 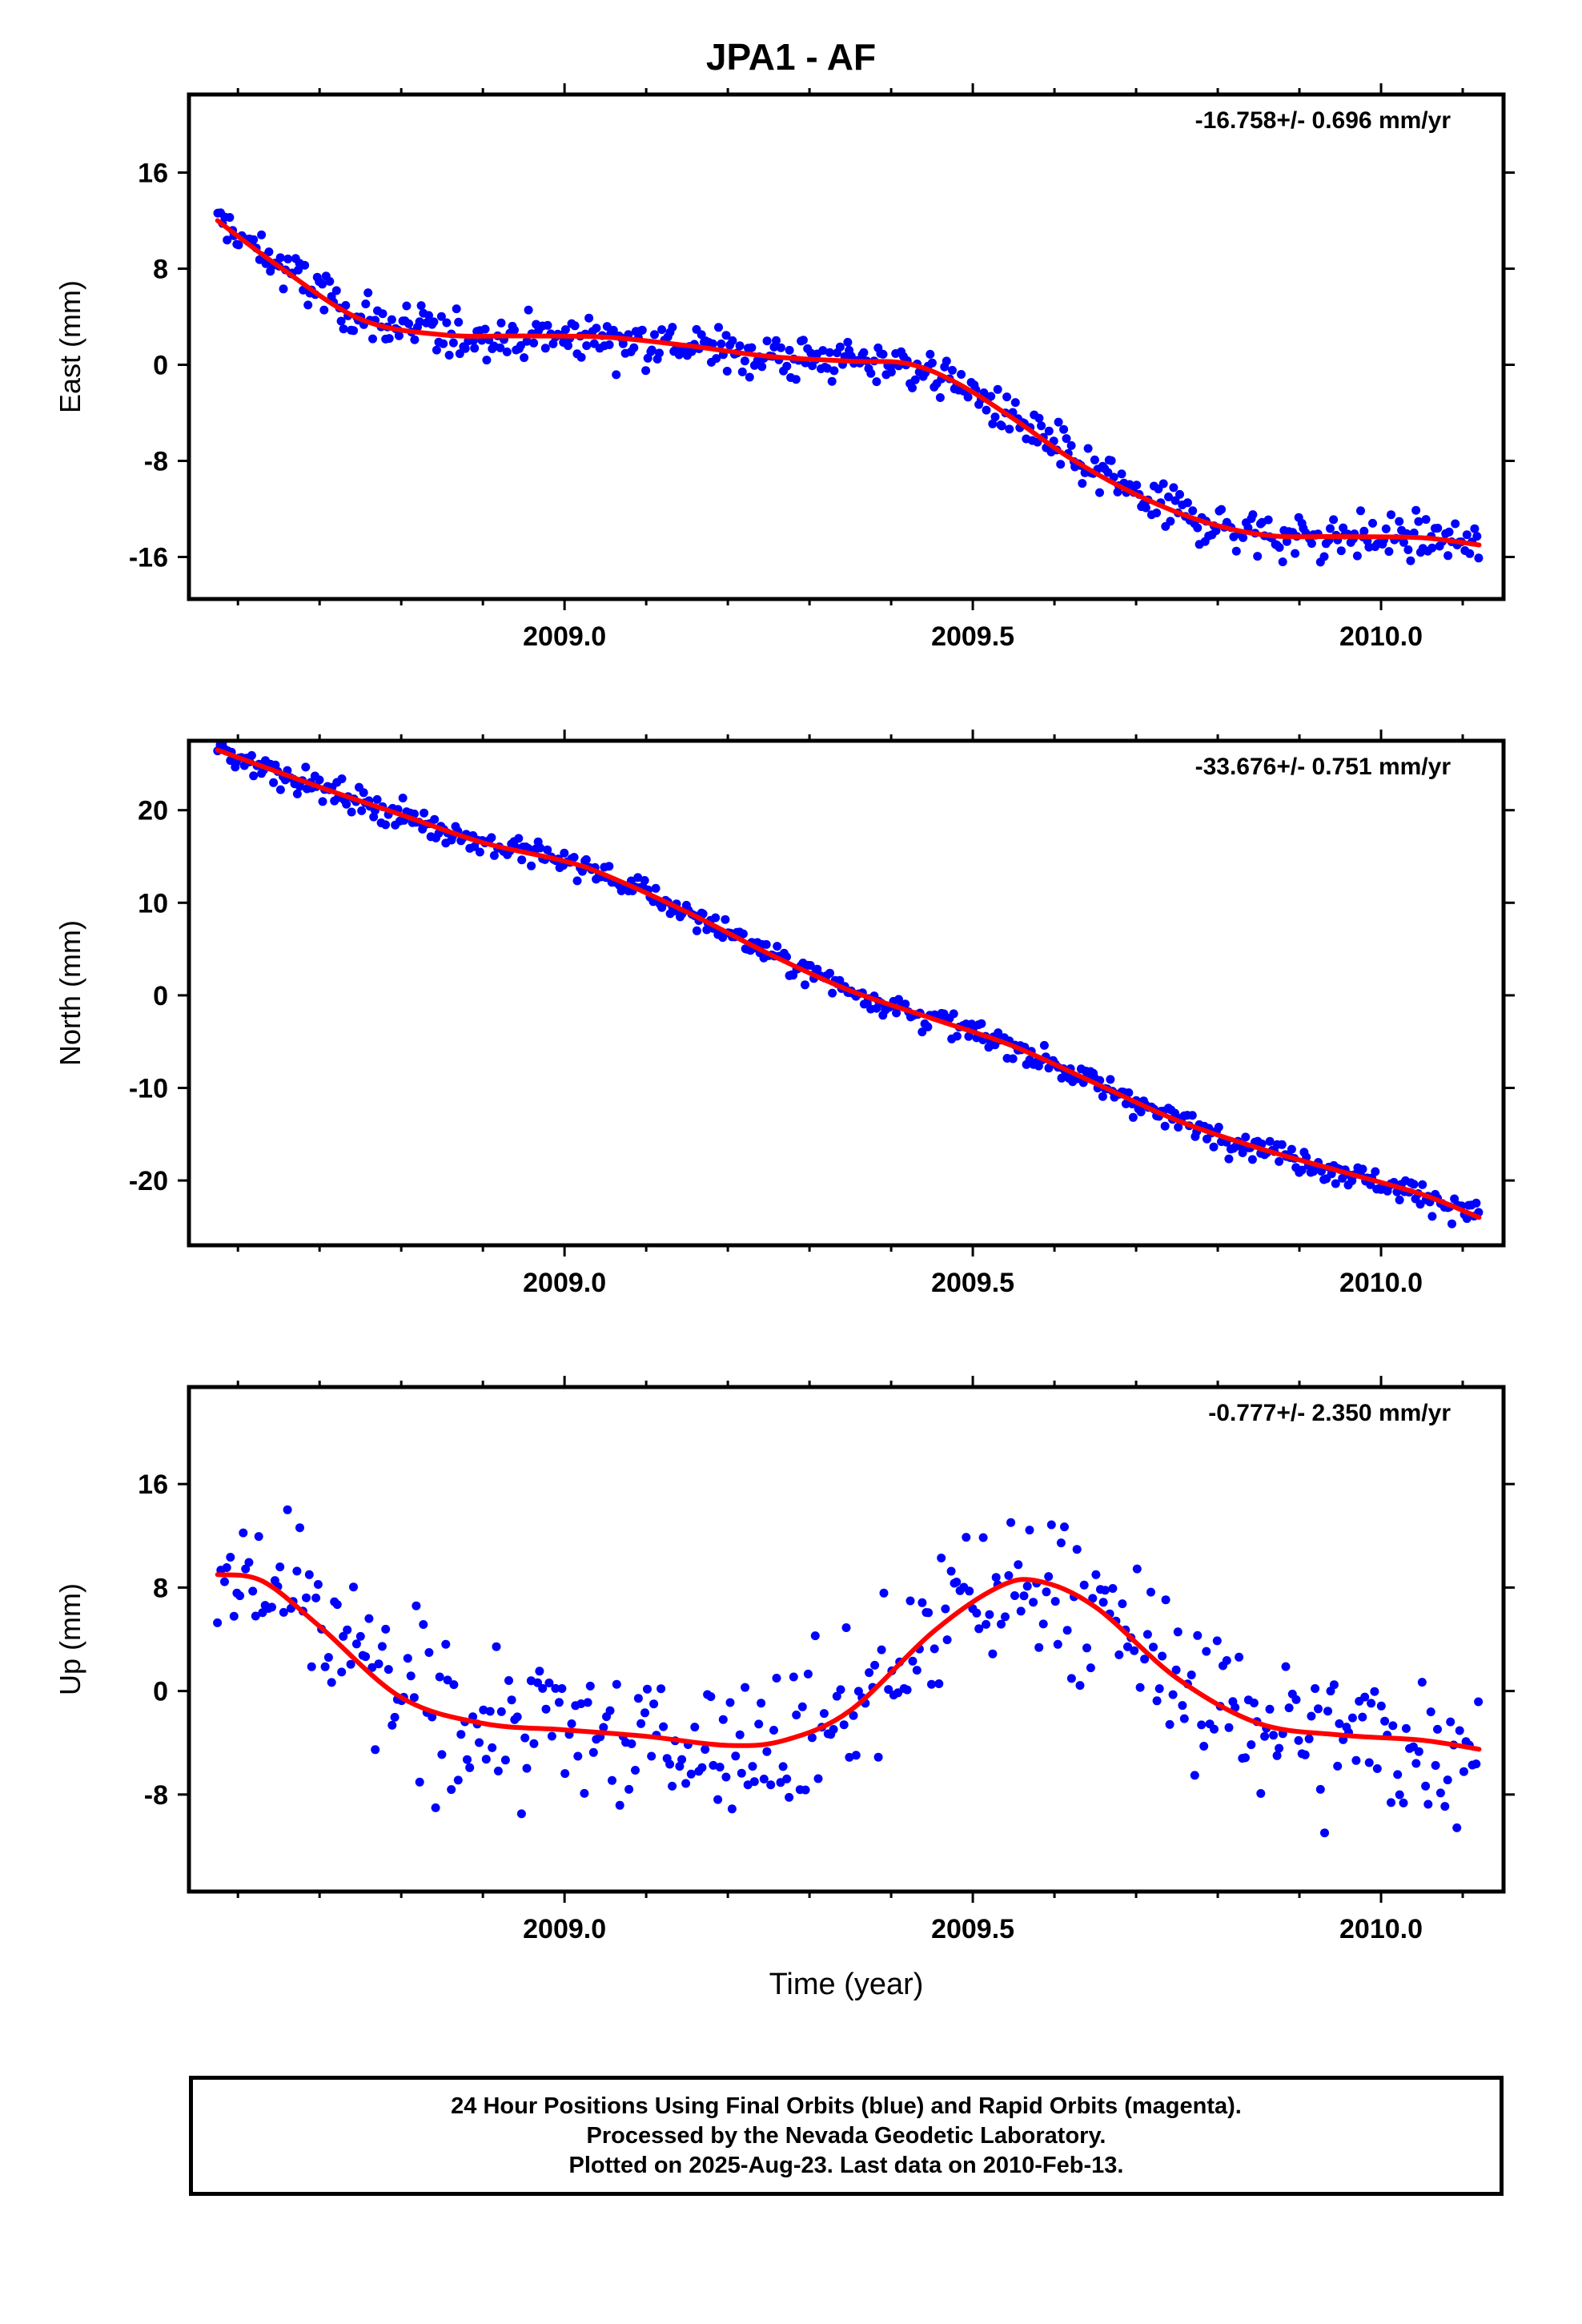 What do you see at coordinates (848, 1672) in the screenshot?
I see `data-points` at bounding box center [848, 1672].